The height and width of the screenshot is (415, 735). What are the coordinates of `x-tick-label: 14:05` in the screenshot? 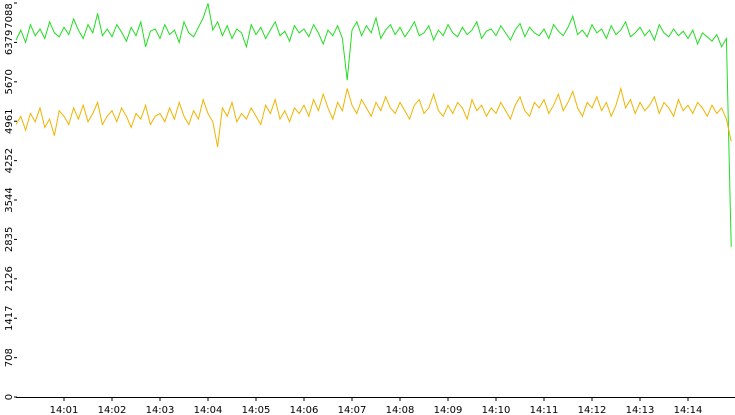 It's located at (256, 410).